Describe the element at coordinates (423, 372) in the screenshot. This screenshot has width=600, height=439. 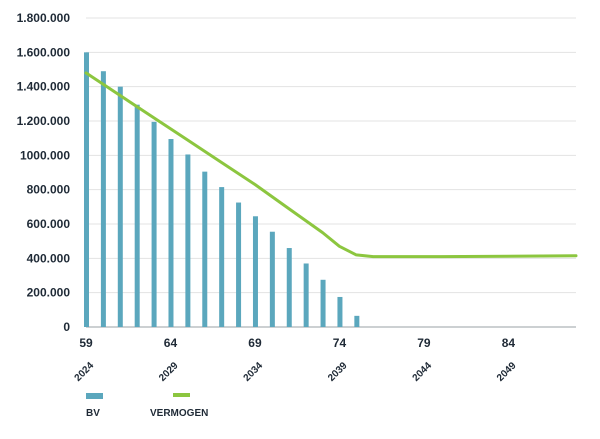
I see `x-year-label: 2044` at that location.